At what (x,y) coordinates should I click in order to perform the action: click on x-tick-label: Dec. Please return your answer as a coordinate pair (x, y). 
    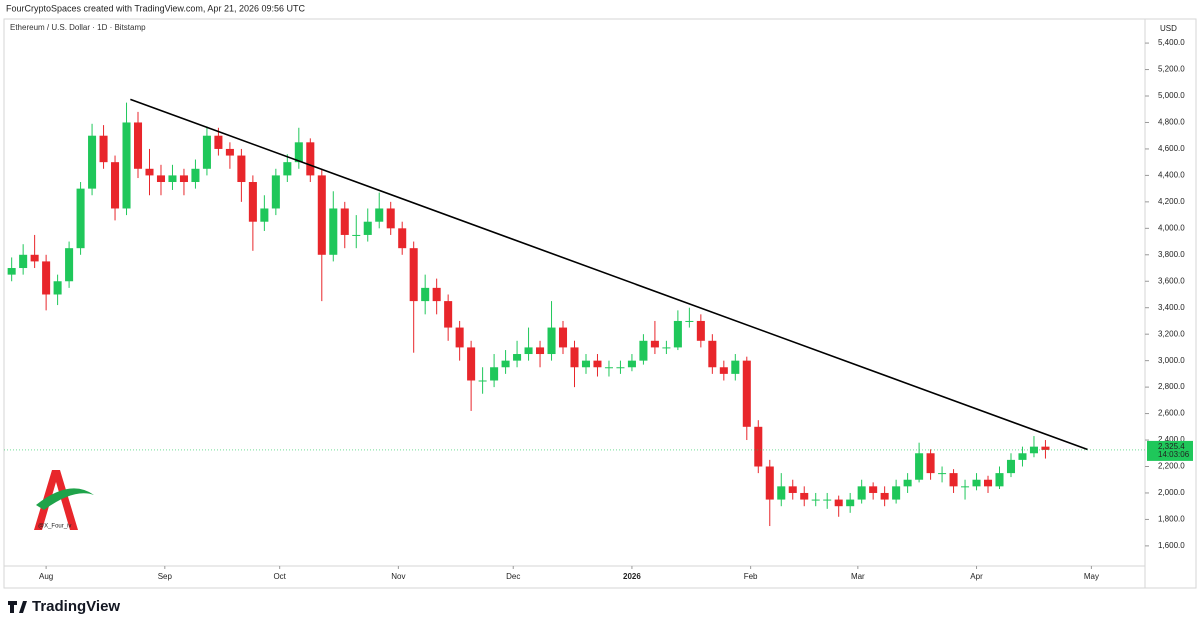
    Looking at the image, I should click on (513, 576).